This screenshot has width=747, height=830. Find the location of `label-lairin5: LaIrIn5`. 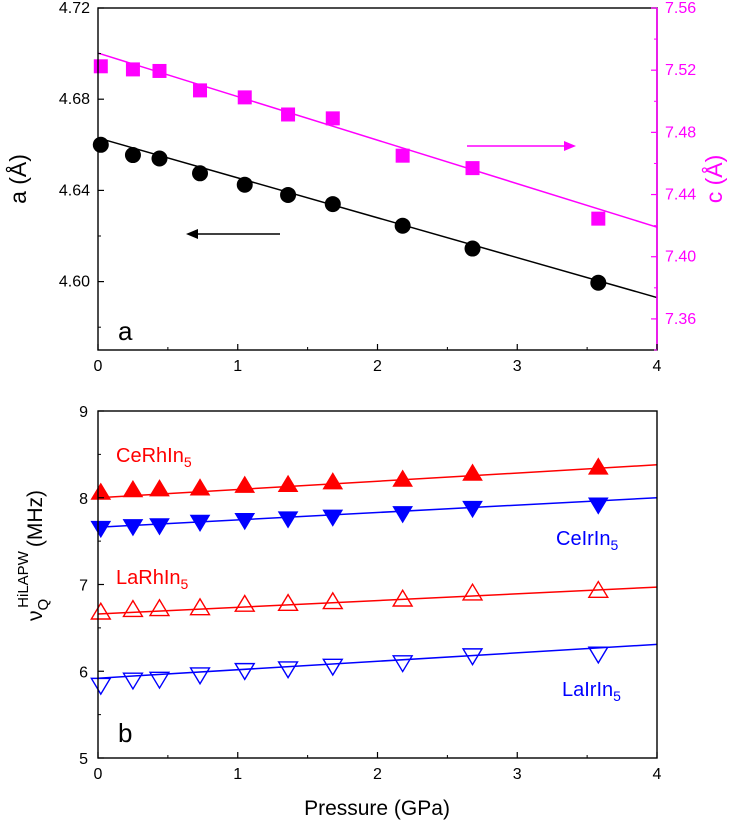

label-lairin5: LaIrIn5 is located at coordinates (591, 691).